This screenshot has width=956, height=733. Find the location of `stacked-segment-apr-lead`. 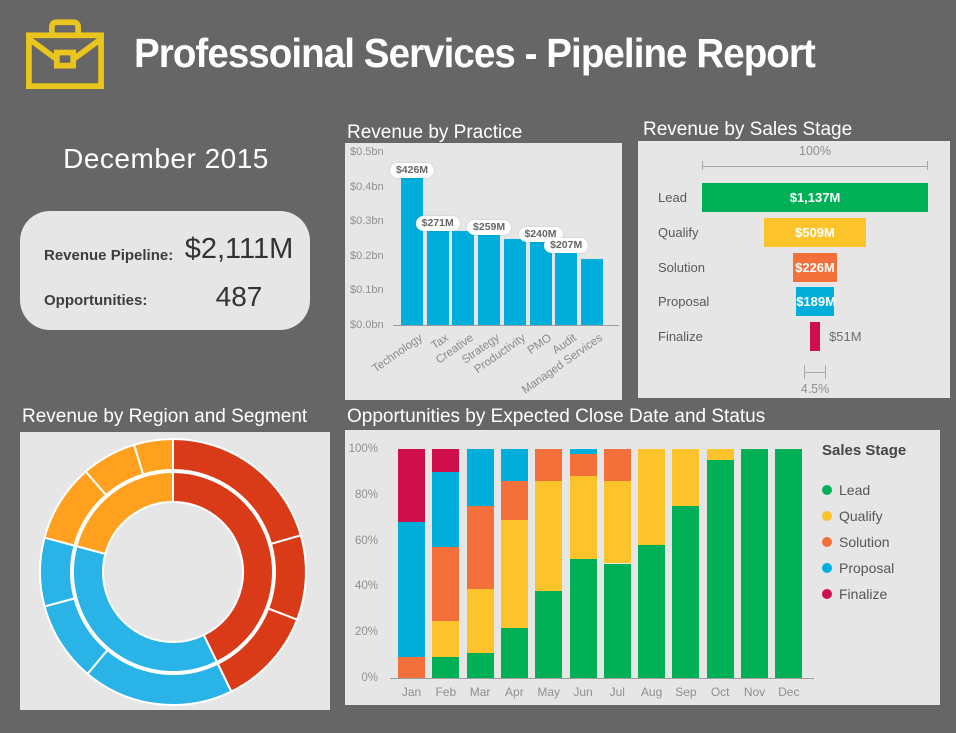

stacked-segment-apr-lead is located at coordinates (514, 652).